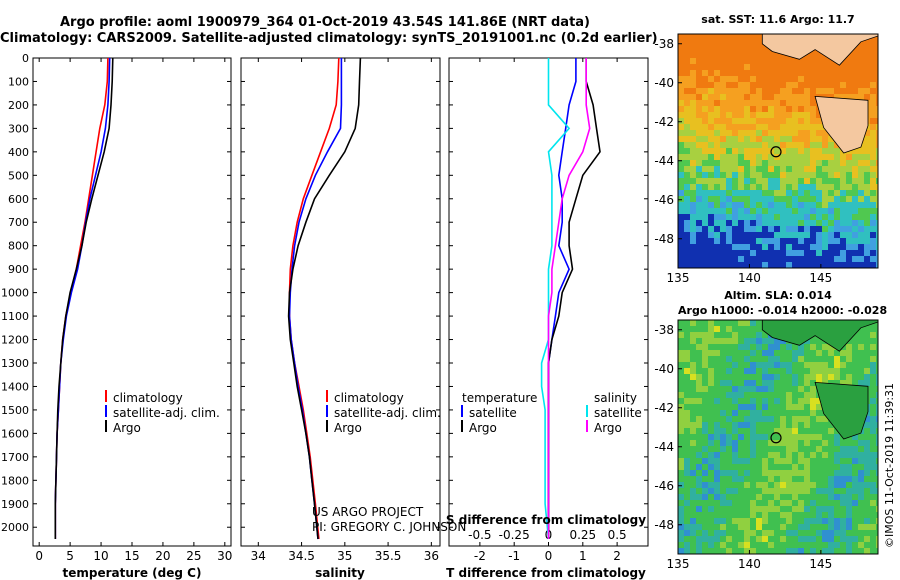  I want to click on sla-map-subtitle: Argo h1000: -0.014 h2000: -0.028, so click(783, 310).